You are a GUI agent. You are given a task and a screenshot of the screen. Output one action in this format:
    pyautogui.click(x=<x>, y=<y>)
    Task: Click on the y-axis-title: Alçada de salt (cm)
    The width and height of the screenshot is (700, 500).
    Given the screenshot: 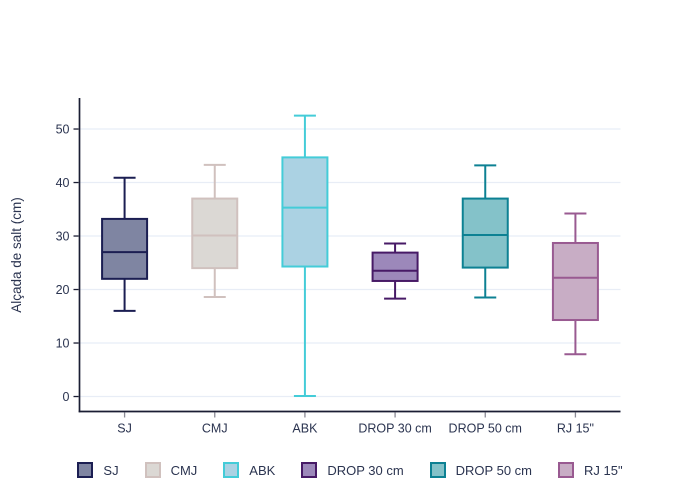 What is the action you would take?
    pyautogui.click(x=16, y=255)
    